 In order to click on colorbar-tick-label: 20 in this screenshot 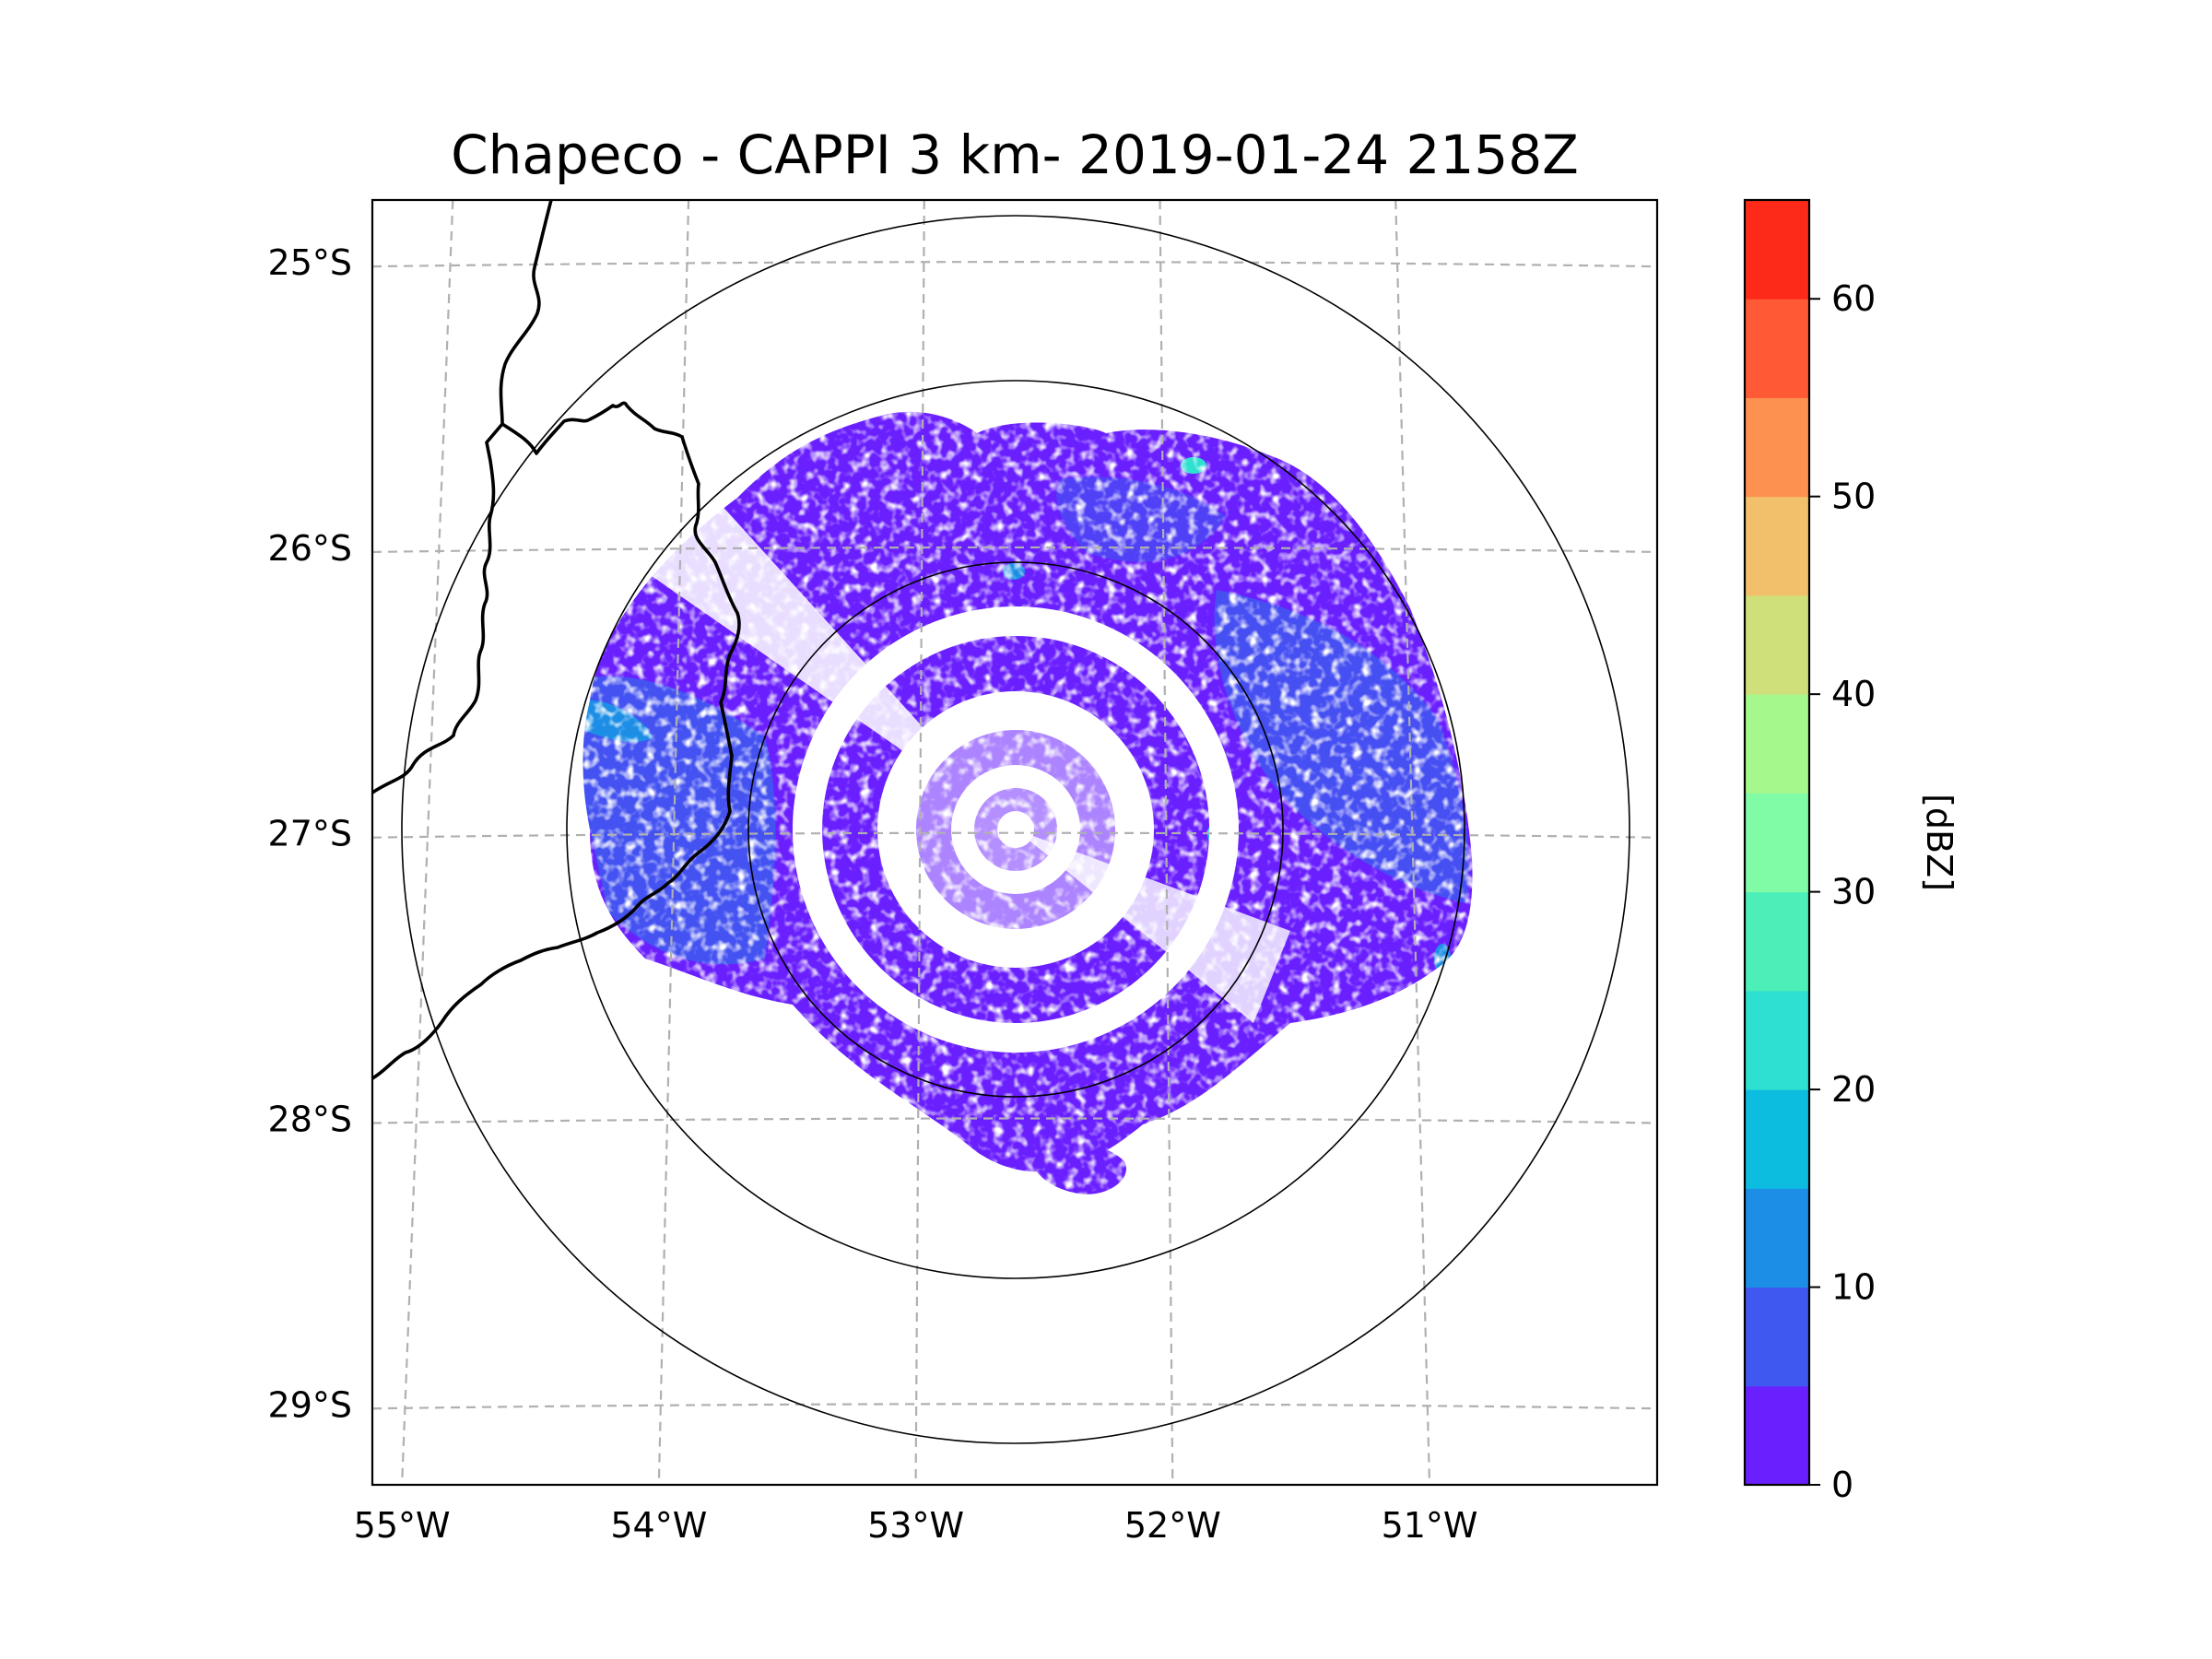, I will do `click(1853, 1089)`.